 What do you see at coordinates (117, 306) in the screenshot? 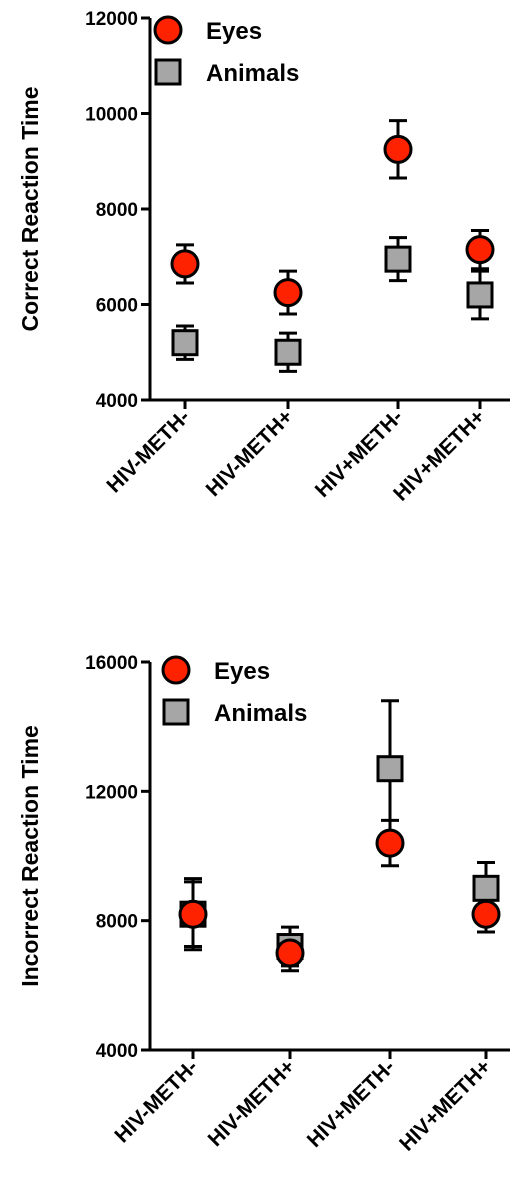
I see `y-tick-label: 6000` at bounding box center [117, 306].